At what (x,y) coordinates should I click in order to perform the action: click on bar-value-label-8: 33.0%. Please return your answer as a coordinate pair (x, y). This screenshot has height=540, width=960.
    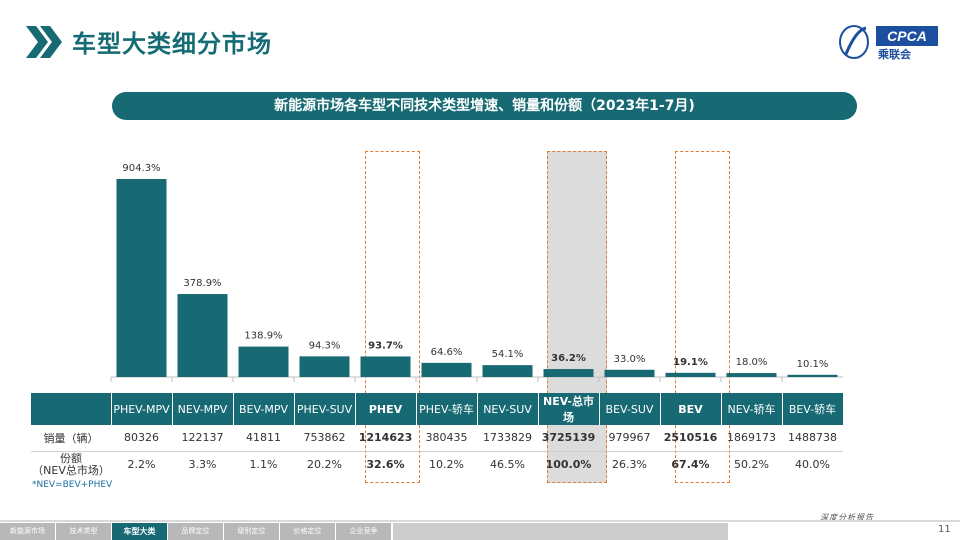
    Looking at the image, I should click on (630, 359).